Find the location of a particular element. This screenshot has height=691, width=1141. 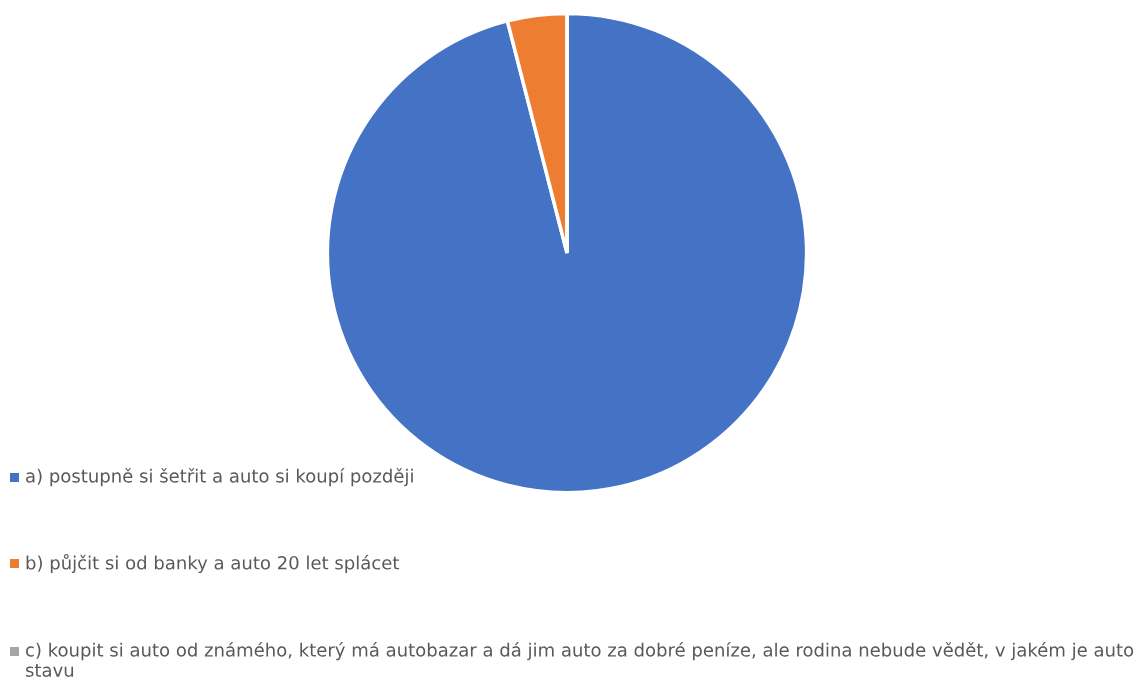

legend-label: a) postupně si šetřit a auto si koupí později is located at coordinates (219, 477).